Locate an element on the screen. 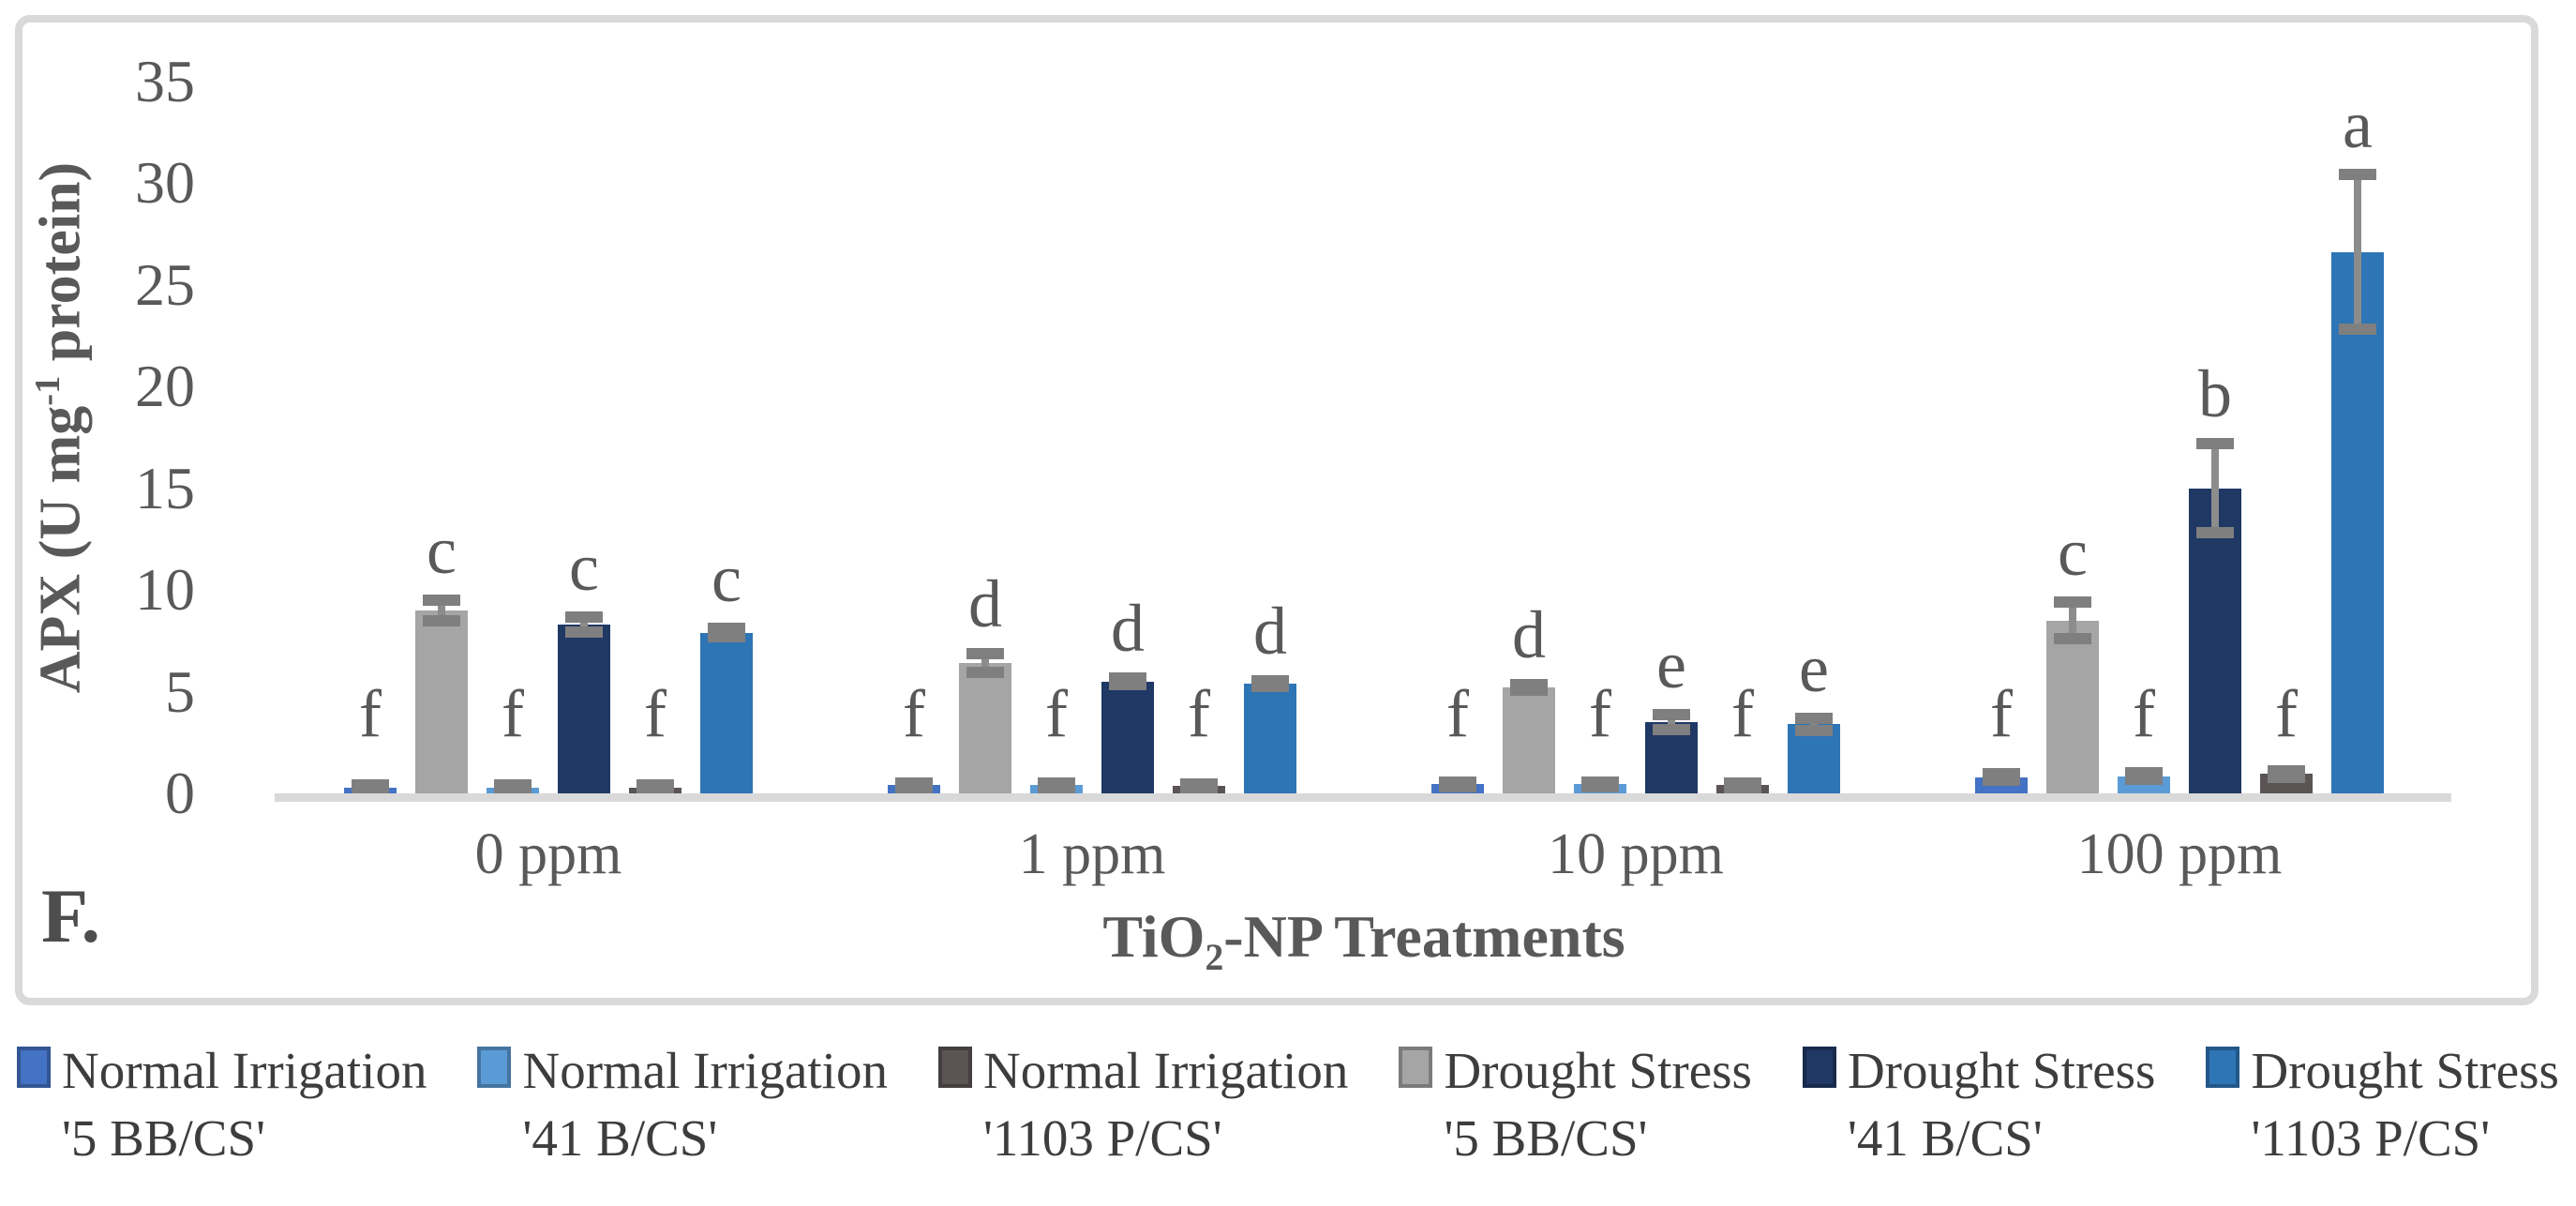 The image size is (2576, 1206). y-tick-label: 5 is located at coordinates (180, 691).